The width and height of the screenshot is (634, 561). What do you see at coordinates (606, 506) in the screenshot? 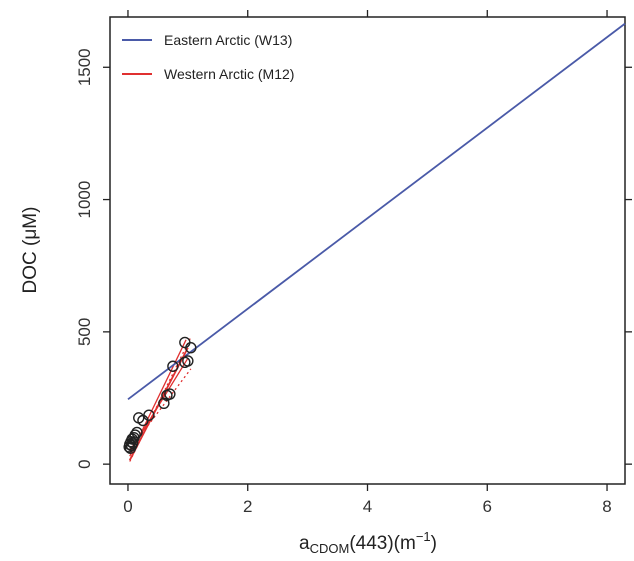
I see `x-tick-label: 8` at bounding box center [606, 506].